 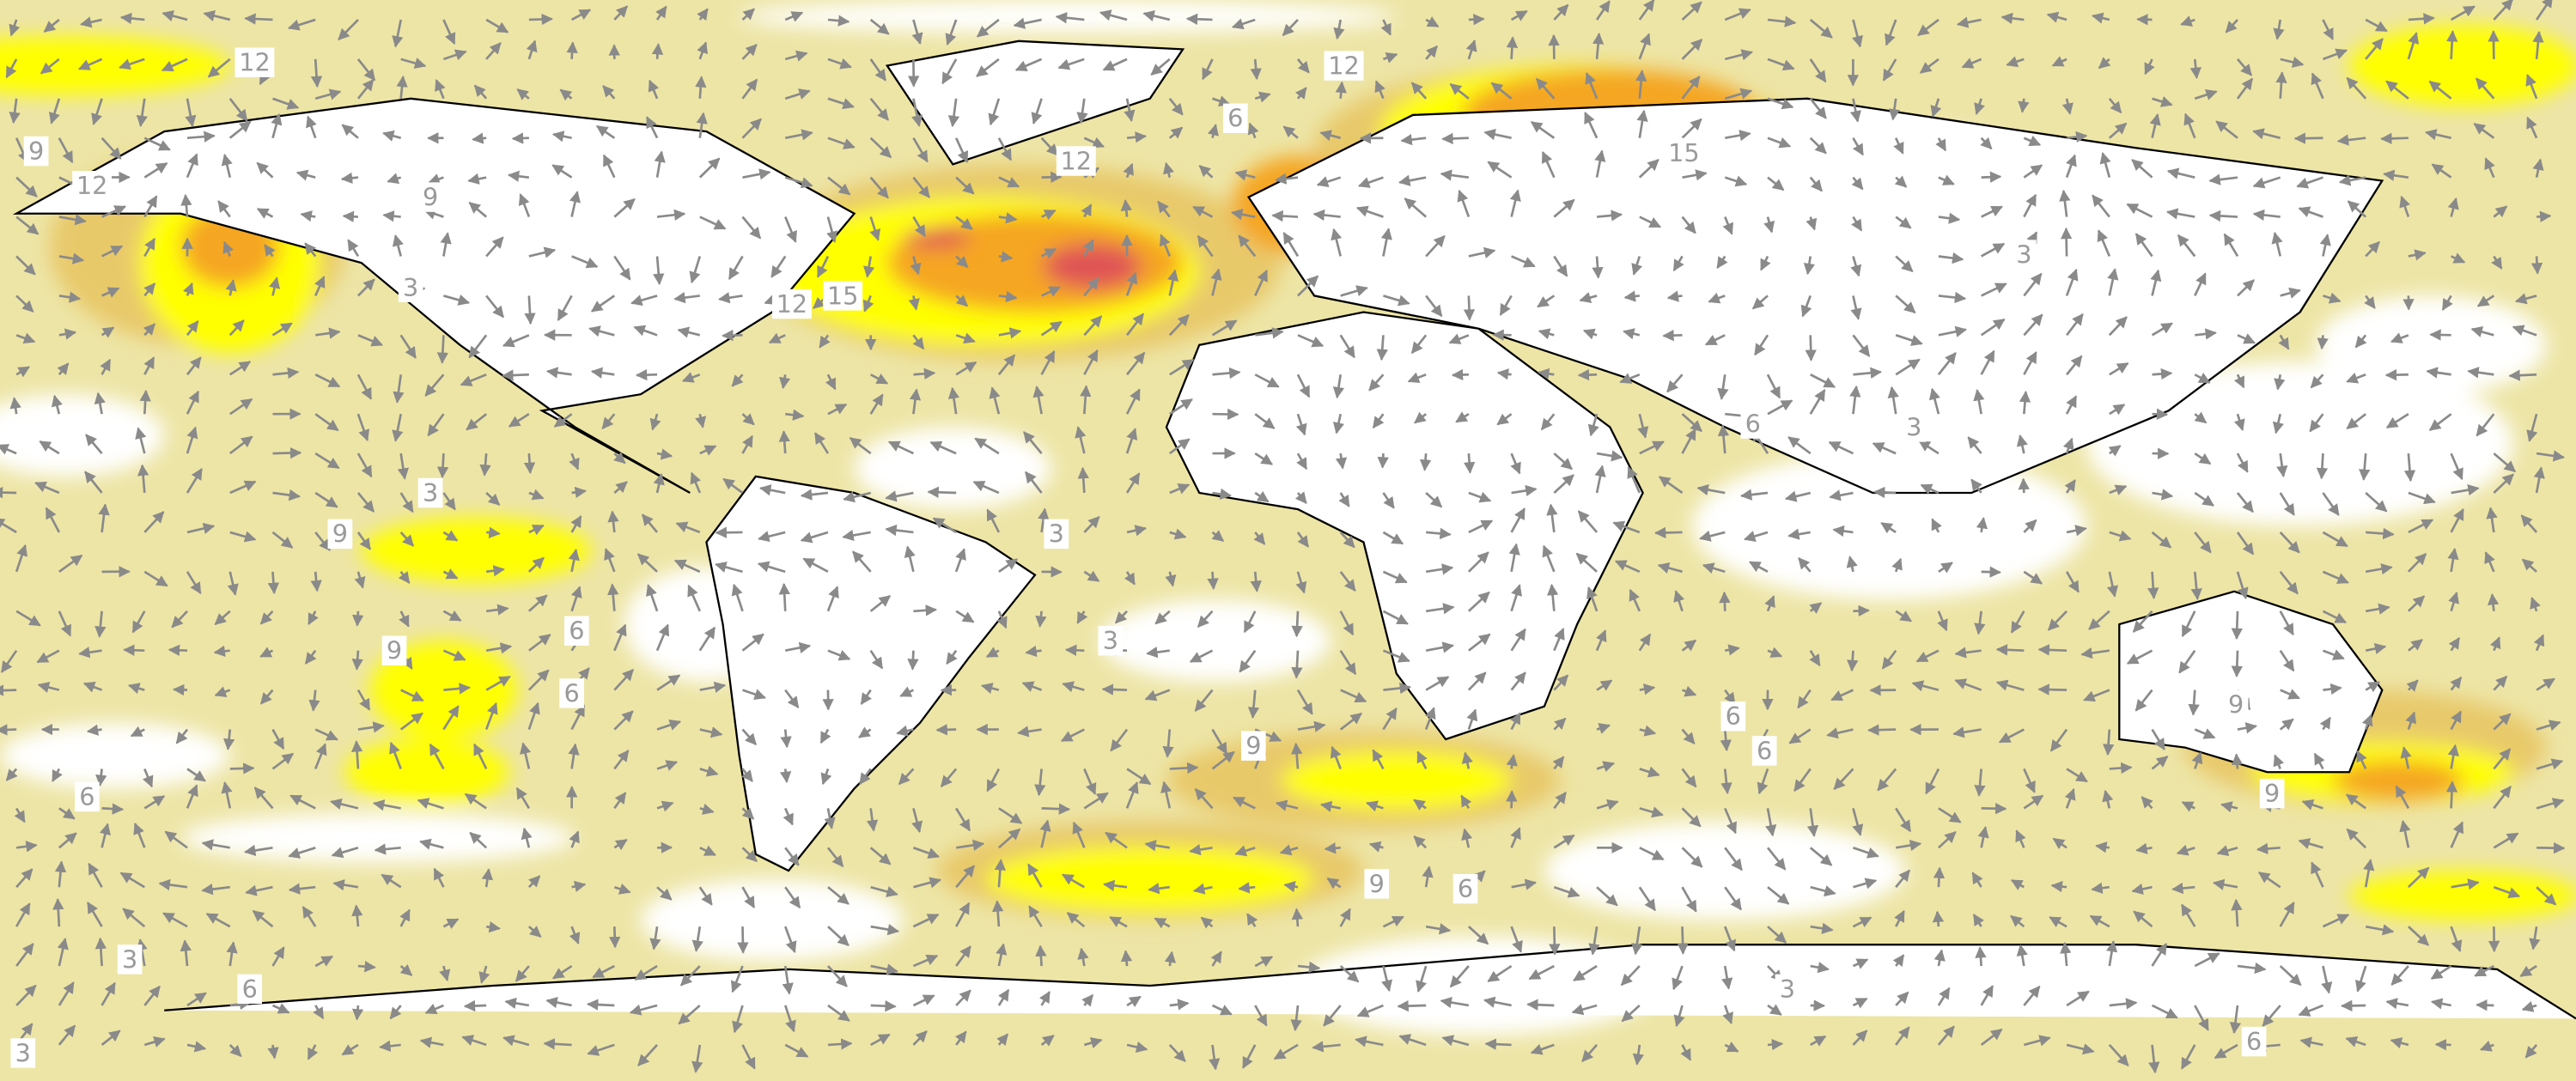 I want to click on contour-label: 9, so click(x=2236, y=705).